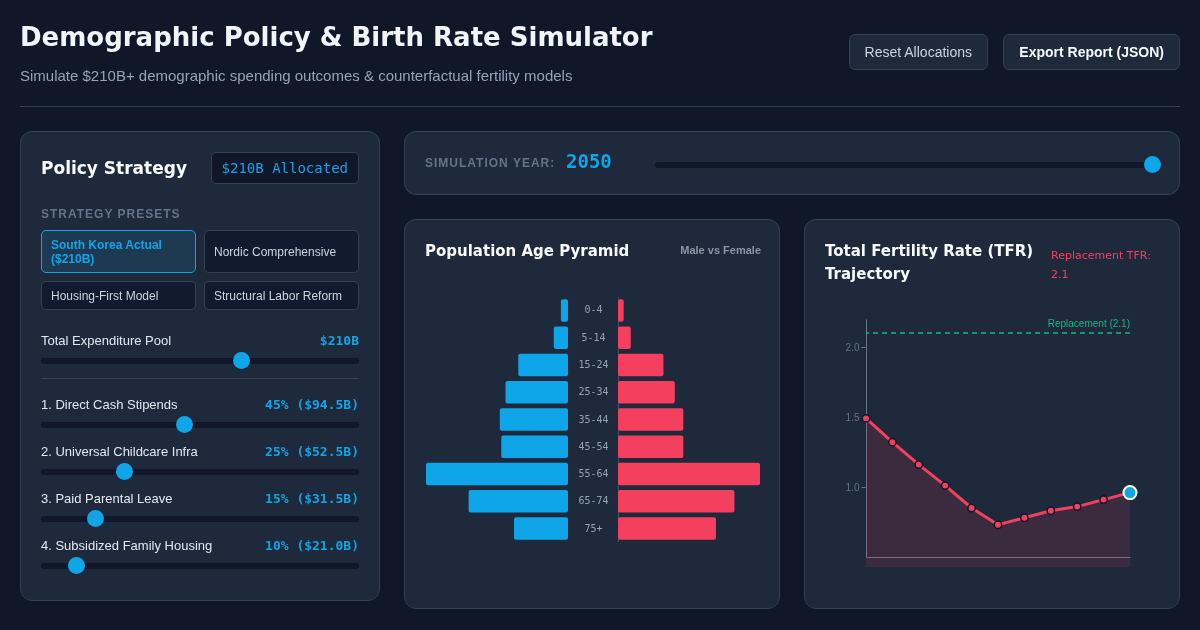 The height and width of the screenshot is (630, 1200). Describe the element at coordinates (852, 487) in the screenshot. I see `y-tick-label: 1.0` at that location.